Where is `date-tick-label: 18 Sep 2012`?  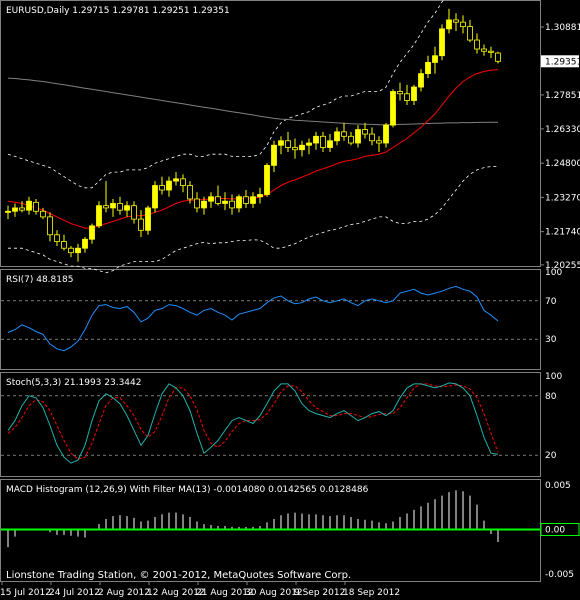 date-tick-label: 18 Sep 2012 is located at coordinates (371, 593).